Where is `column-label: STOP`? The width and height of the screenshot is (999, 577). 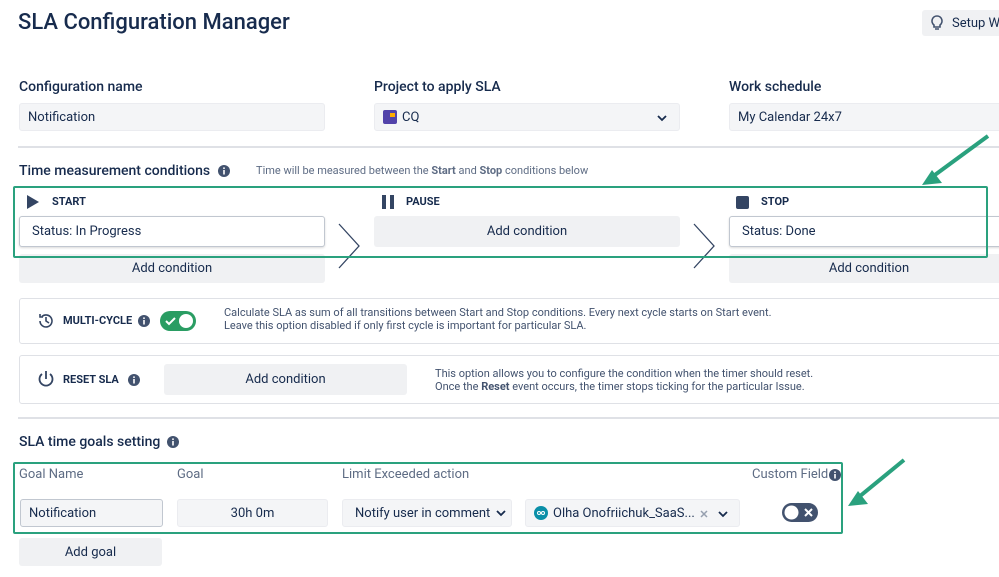 column-label: STOP is located at coordinates (775, 201).